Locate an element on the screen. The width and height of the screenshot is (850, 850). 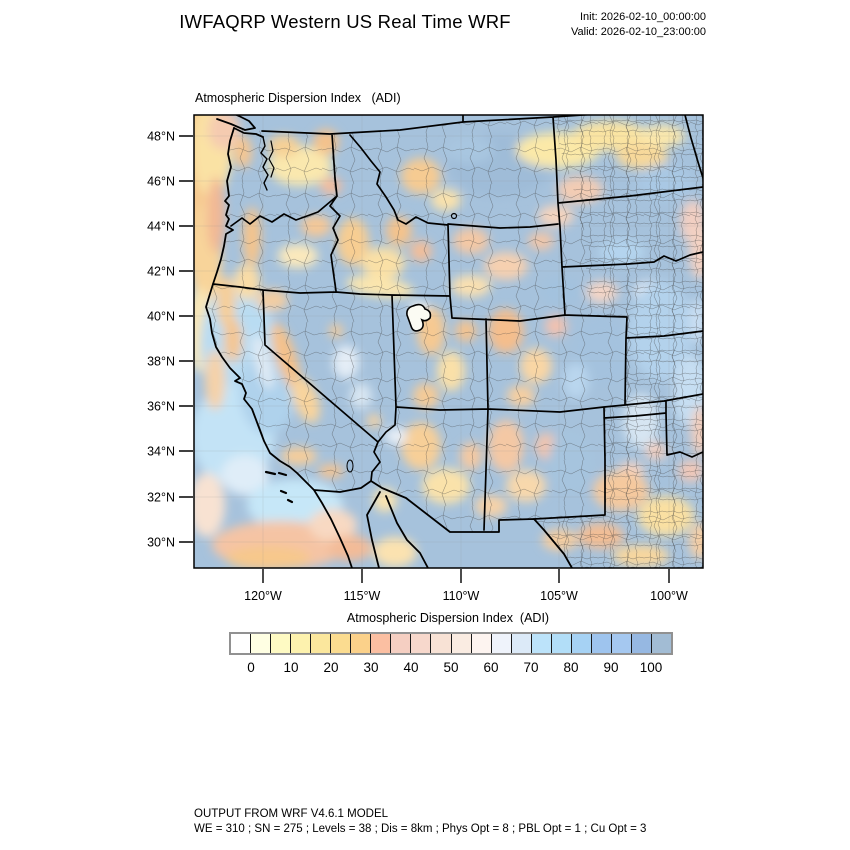
lon-label: 115°W is located at coordinates (362, 596).